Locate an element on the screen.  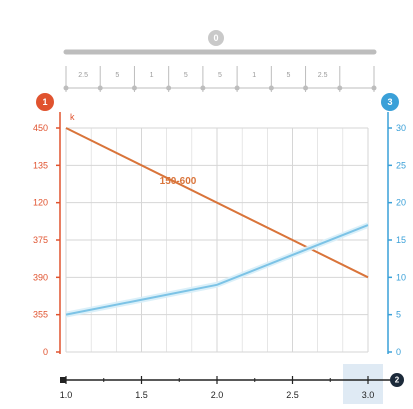
x-highlight-region is located at coordinates (363, 384).